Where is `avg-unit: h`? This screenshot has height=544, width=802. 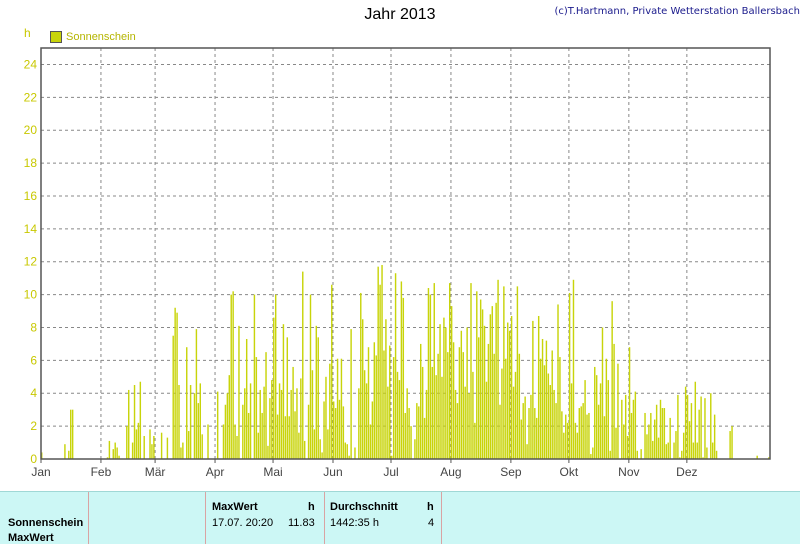 avg-unit: h is located at coordinates (430, 507).